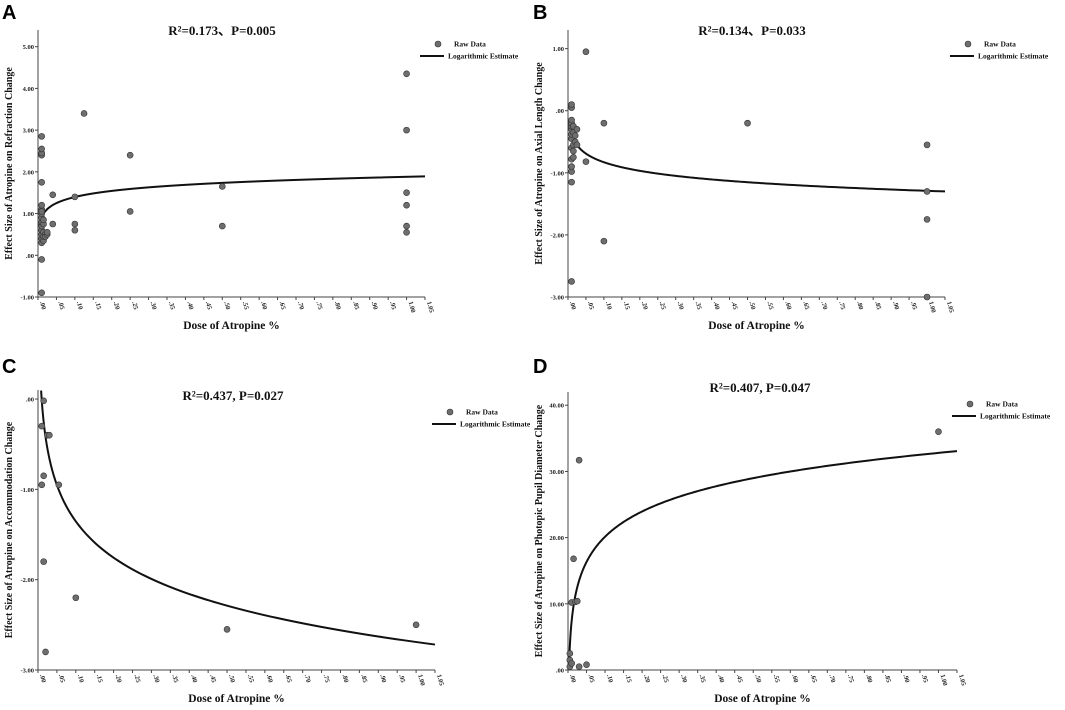 Image resolution: width=1065 pixels, height=710 pixels. I want to click on y-tick-label: 40.00, so click(556, 406).